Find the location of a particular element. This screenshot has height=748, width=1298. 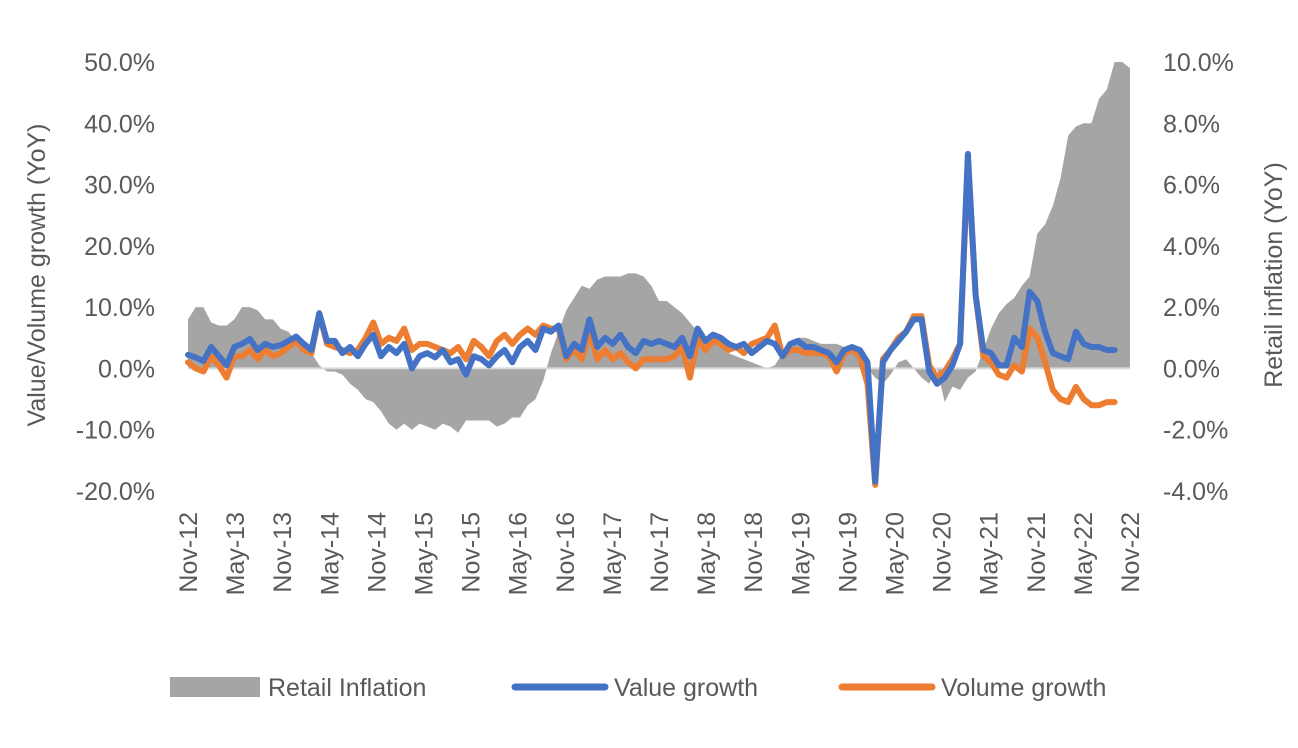

right-tick-label: 8.0% is located at coordinates (1191, 124).